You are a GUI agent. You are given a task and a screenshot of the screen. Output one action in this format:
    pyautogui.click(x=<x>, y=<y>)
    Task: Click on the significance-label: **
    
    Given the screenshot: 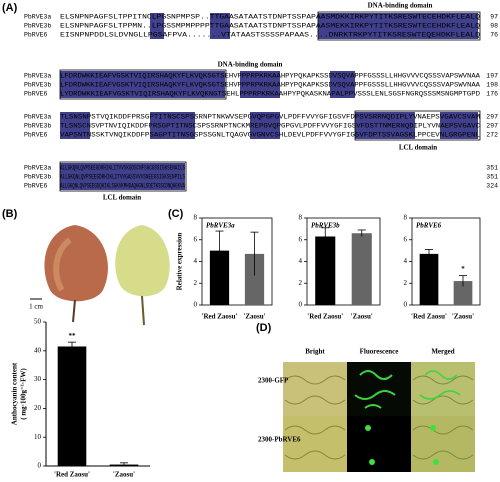 What is the action you would take?
    pyautogui.click(x=73, y=336)
    